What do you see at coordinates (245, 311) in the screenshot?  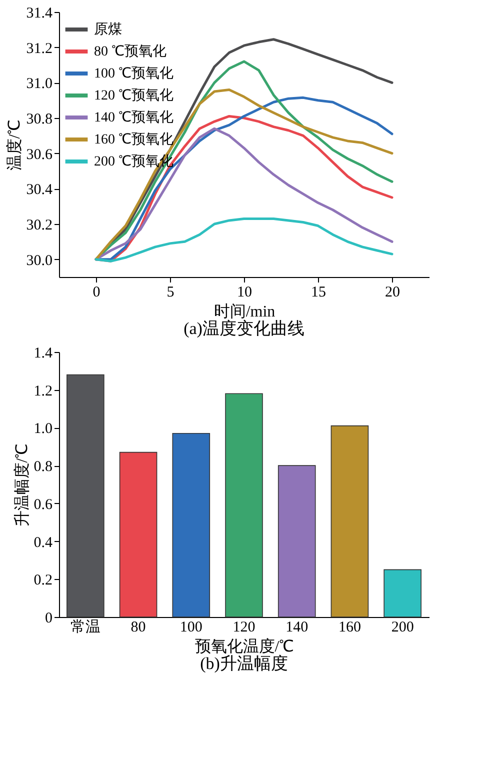 I see `x-axis-title: 时间/min` at bounding box center [245, 311].